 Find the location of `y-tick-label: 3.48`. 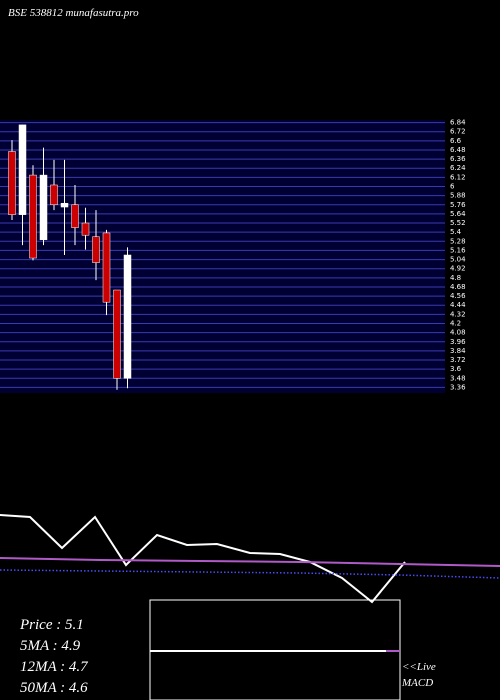

y-tick-label: 3.48 is located at coordinates (458, 378).